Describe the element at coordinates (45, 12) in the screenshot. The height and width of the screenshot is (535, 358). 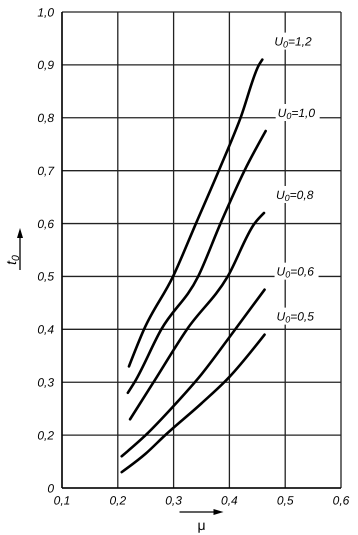
I see `y-tick-label: 1,0` at that location.